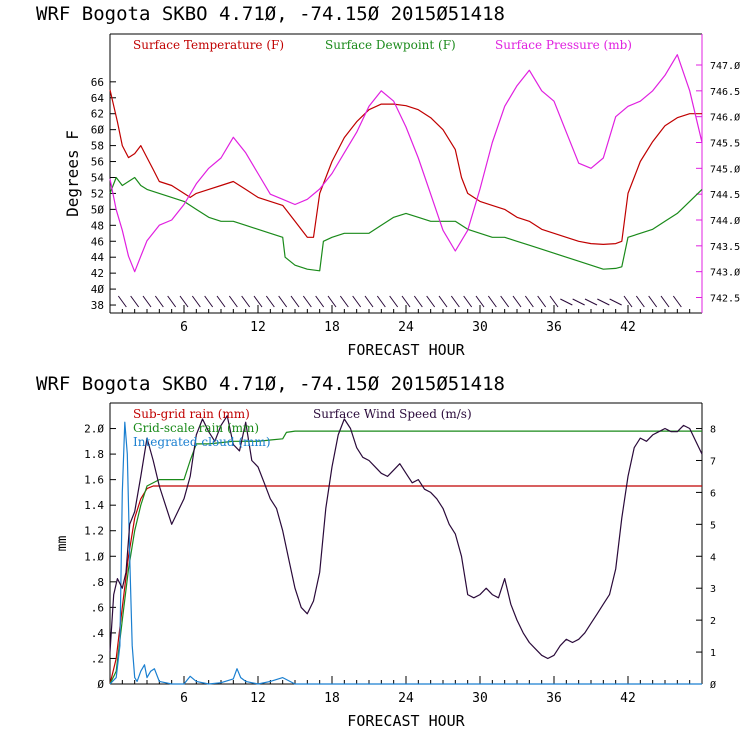 The image size is (740, 740). Describe the element at coordinates (97, 193) in the screenshot. I see `y-left-tick-label: 52` at that location.